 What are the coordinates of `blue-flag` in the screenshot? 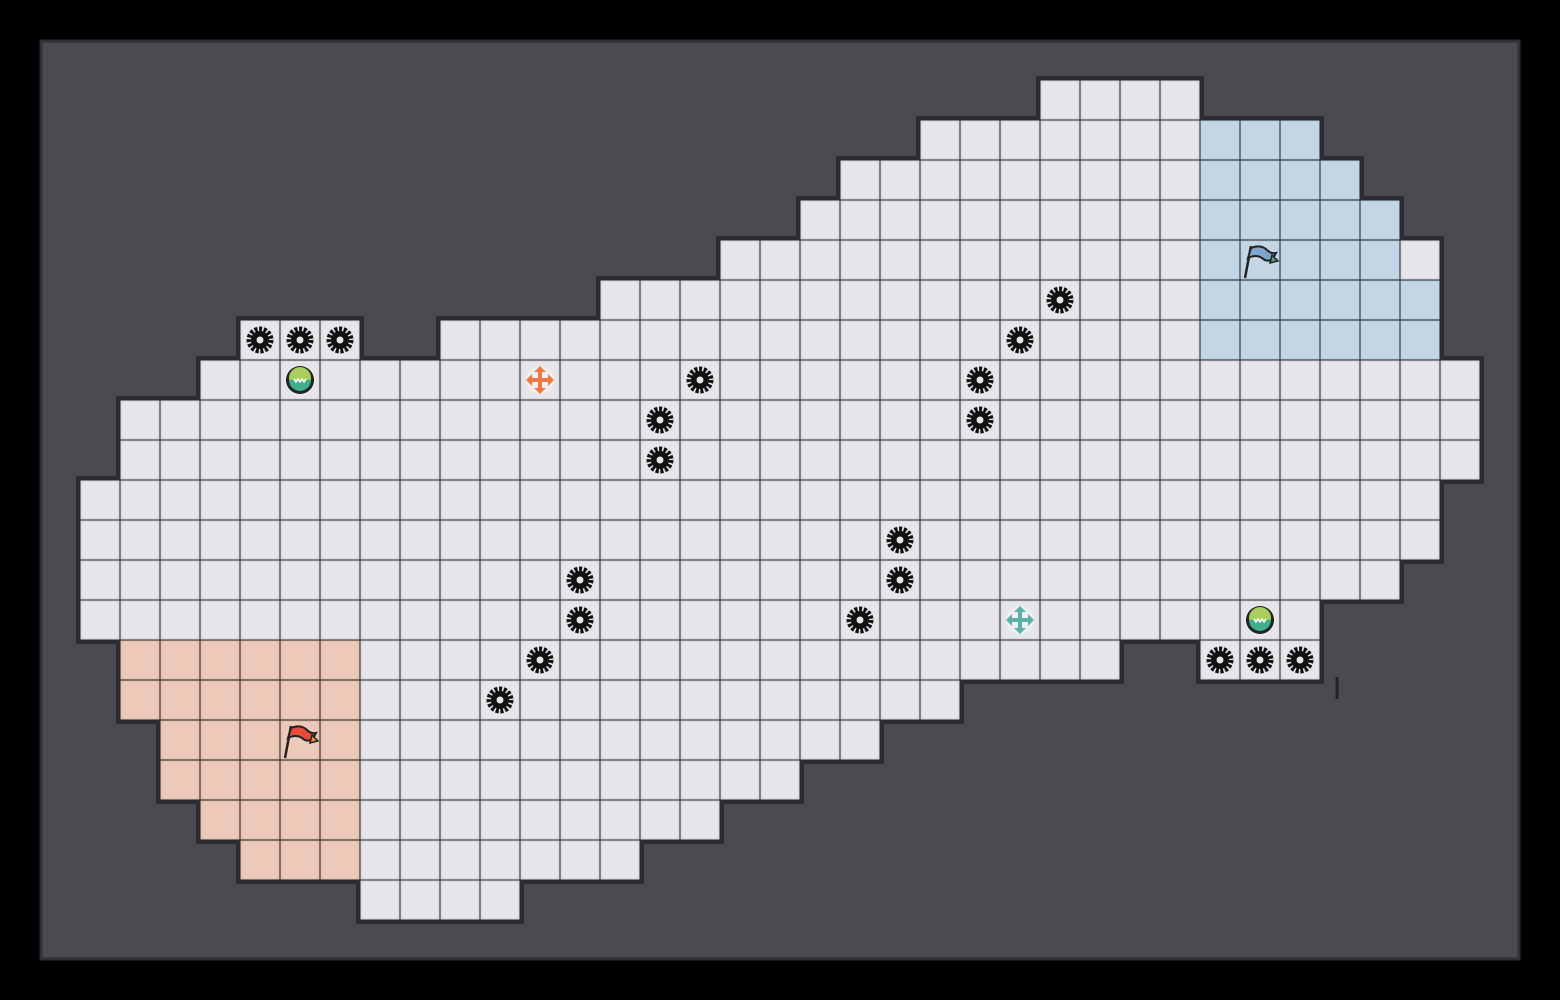 It's located at (1261, 262).